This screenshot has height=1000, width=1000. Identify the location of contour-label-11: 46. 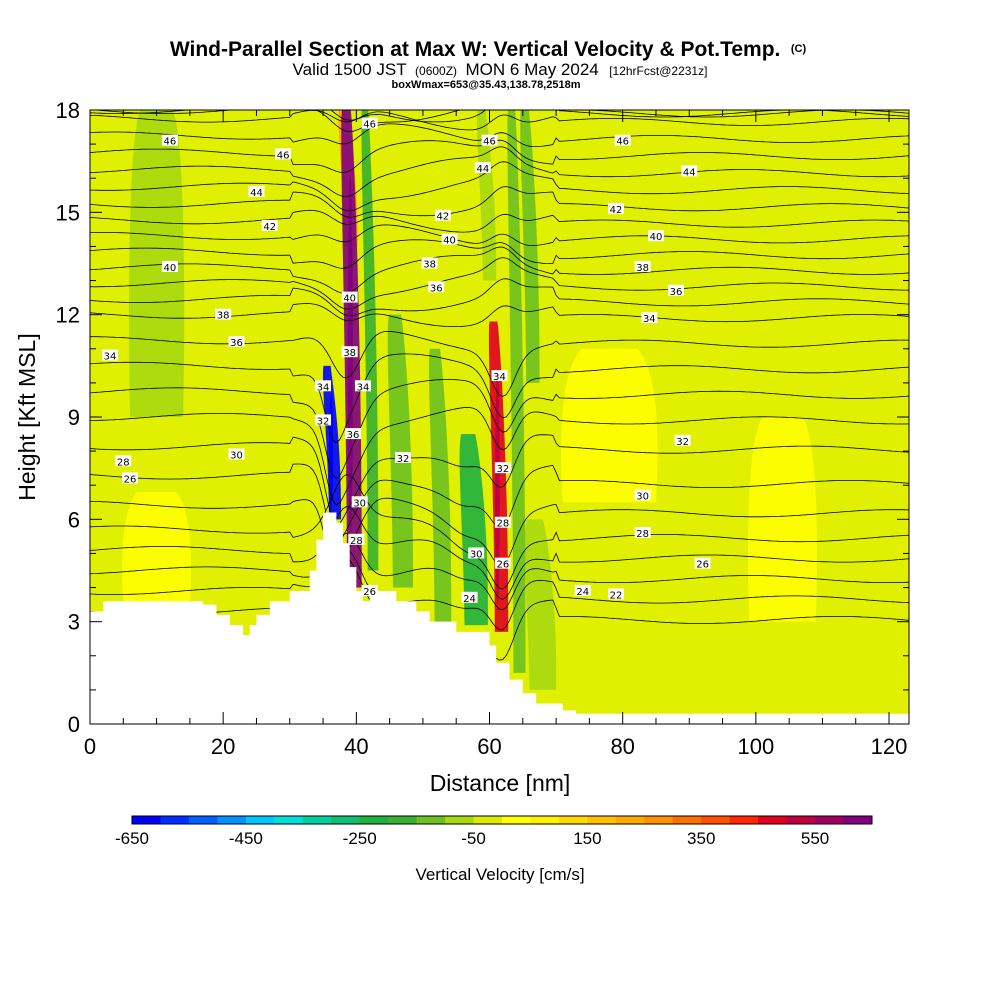
(369, 124).